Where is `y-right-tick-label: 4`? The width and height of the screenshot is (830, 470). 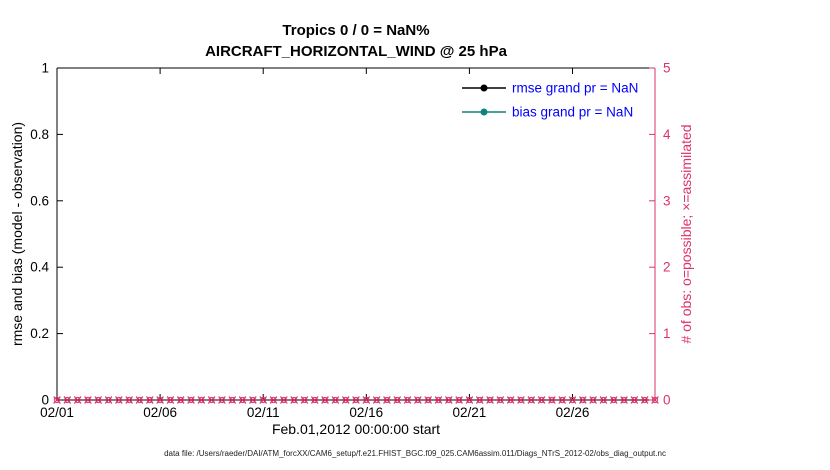 y-right-tick-label: 4 is located at coordinates (667, 134).